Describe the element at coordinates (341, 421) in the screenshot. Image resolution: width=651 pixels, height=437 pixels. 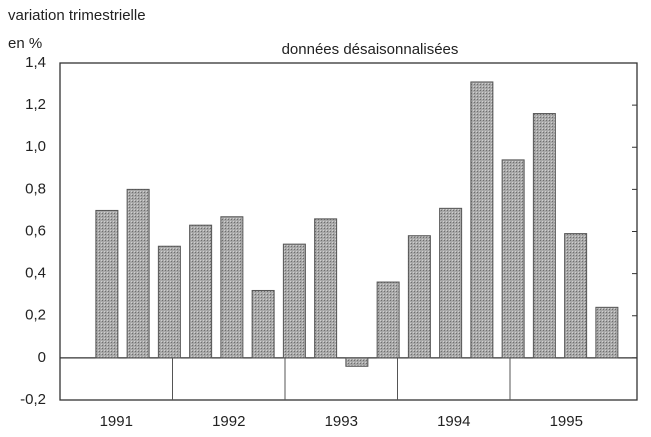
I see `x-tick-label: 1993` at that location.